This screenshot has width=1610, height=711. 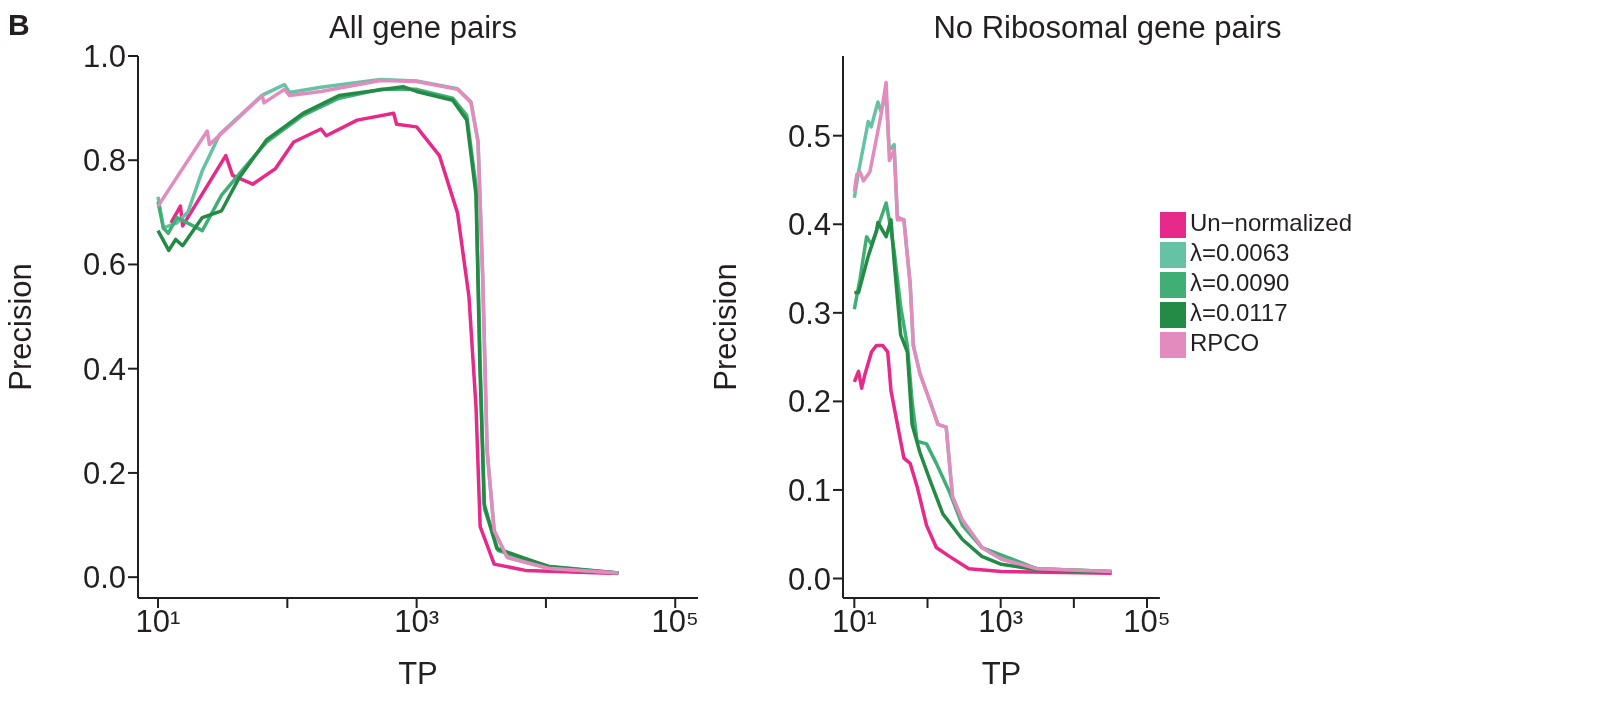 I want to click on legend-label: λ=0.0117, so click(x=1238, y=312).